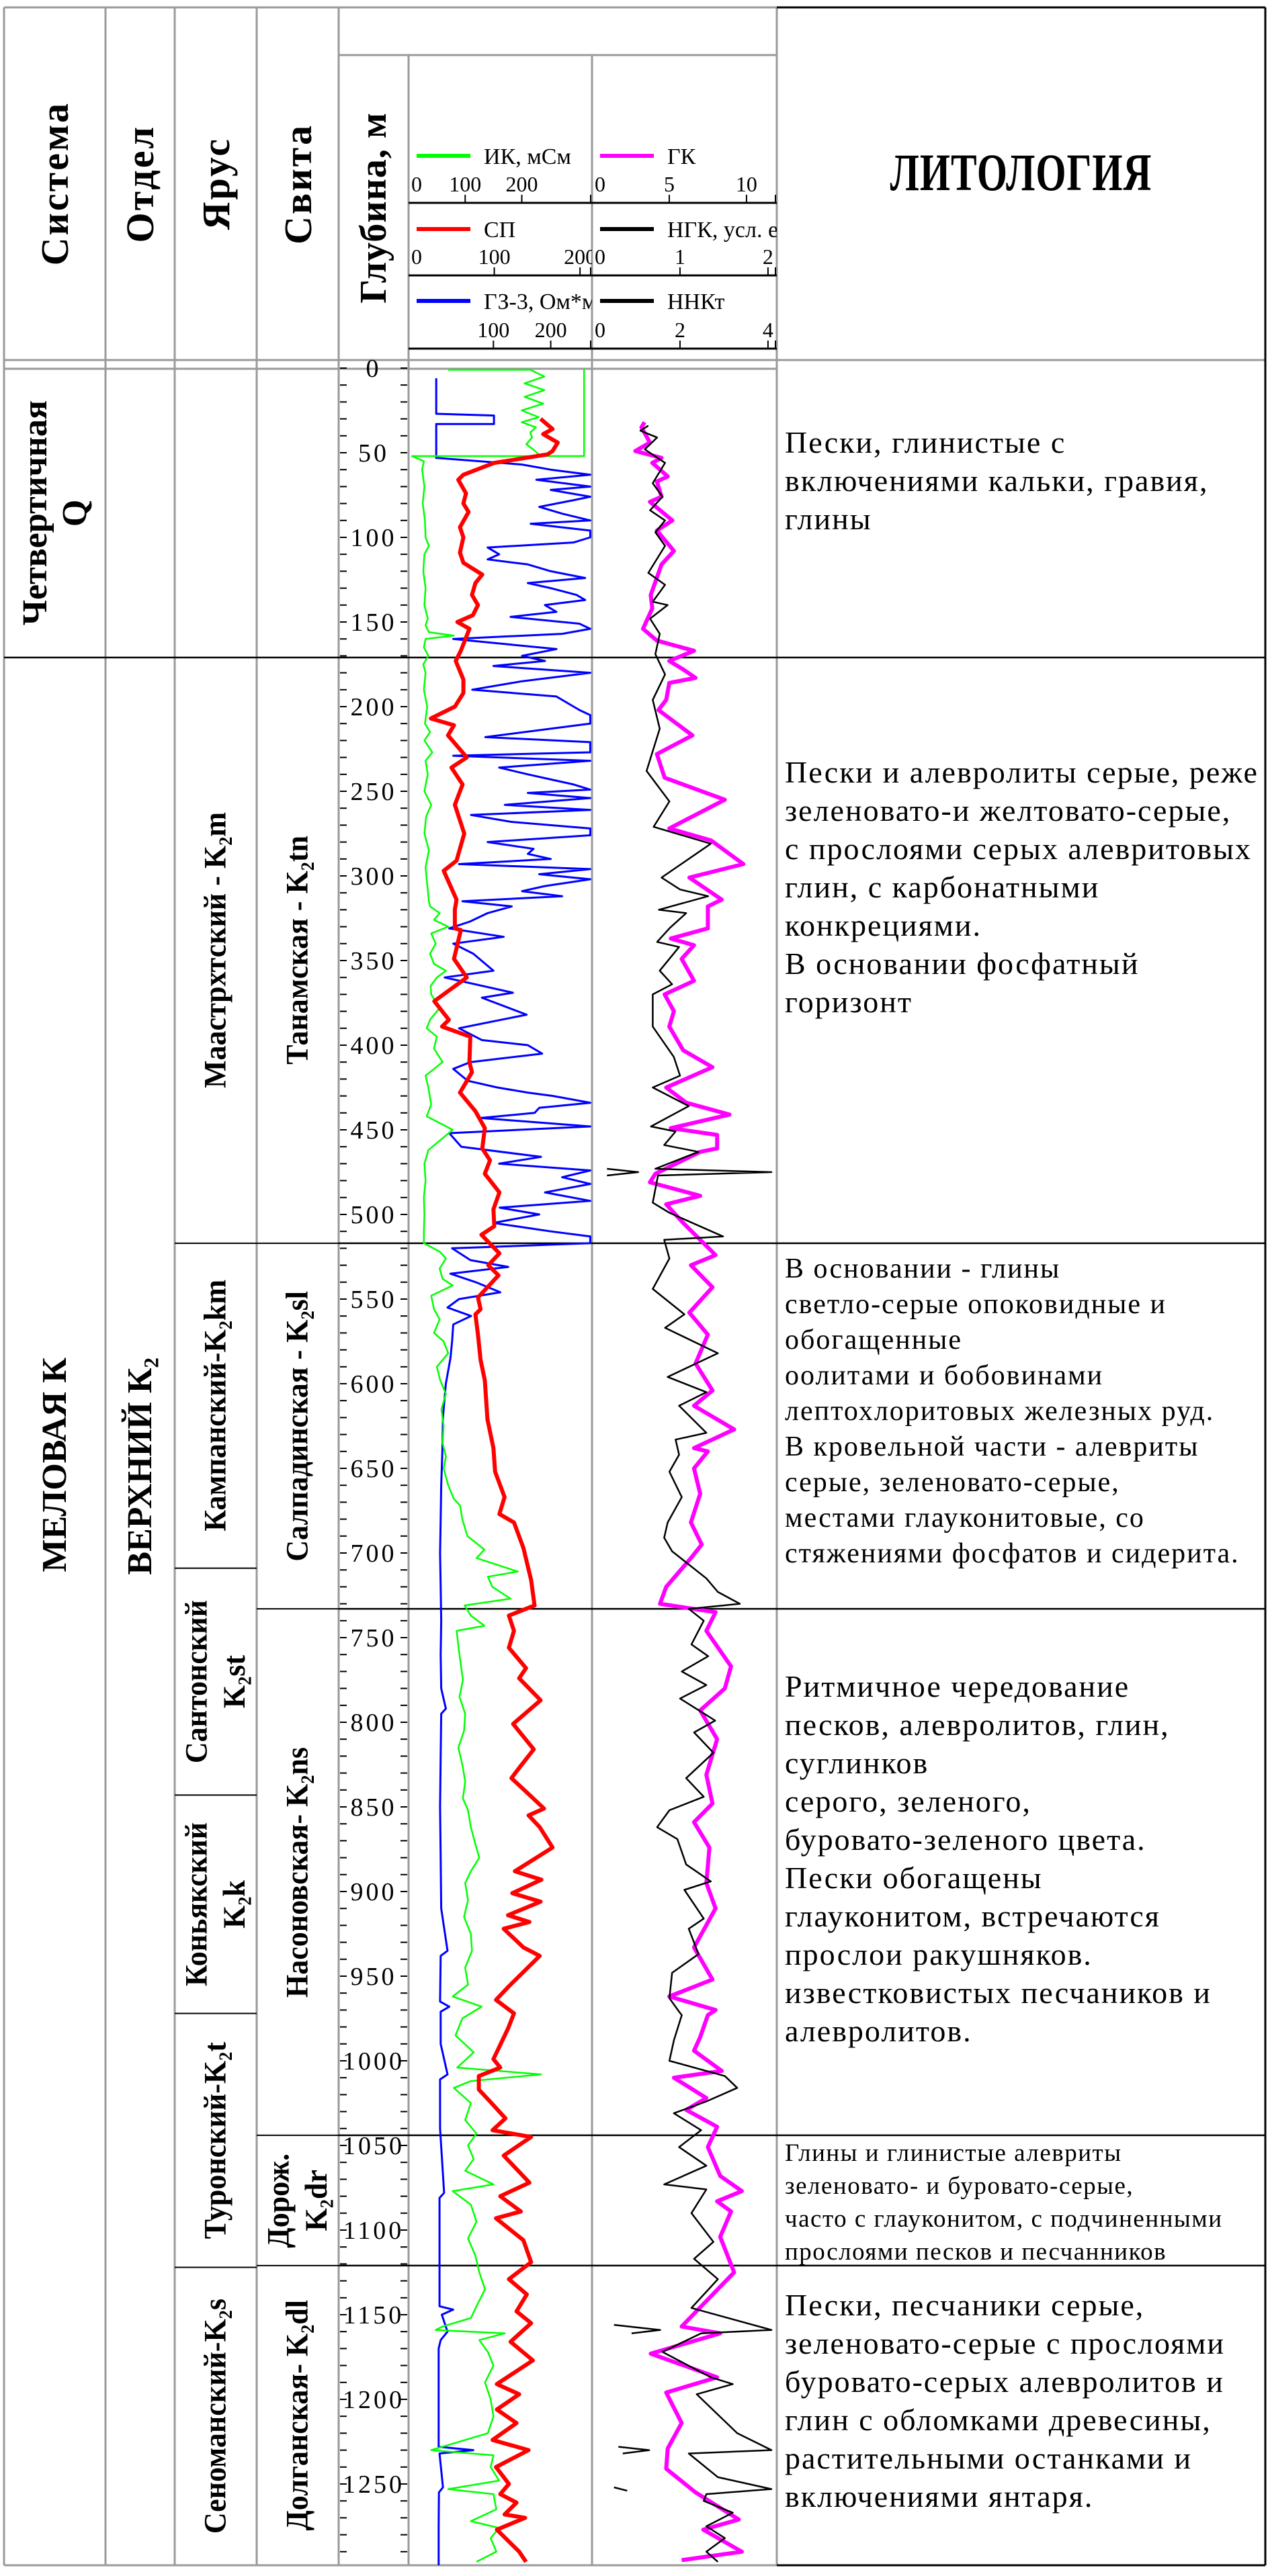 This screenshot has width=1268, height=2576. Describe the element at coordinates (992, 1446) in the screenshot. I see `lithology-line: В кровельной части - алевриты` at that location.